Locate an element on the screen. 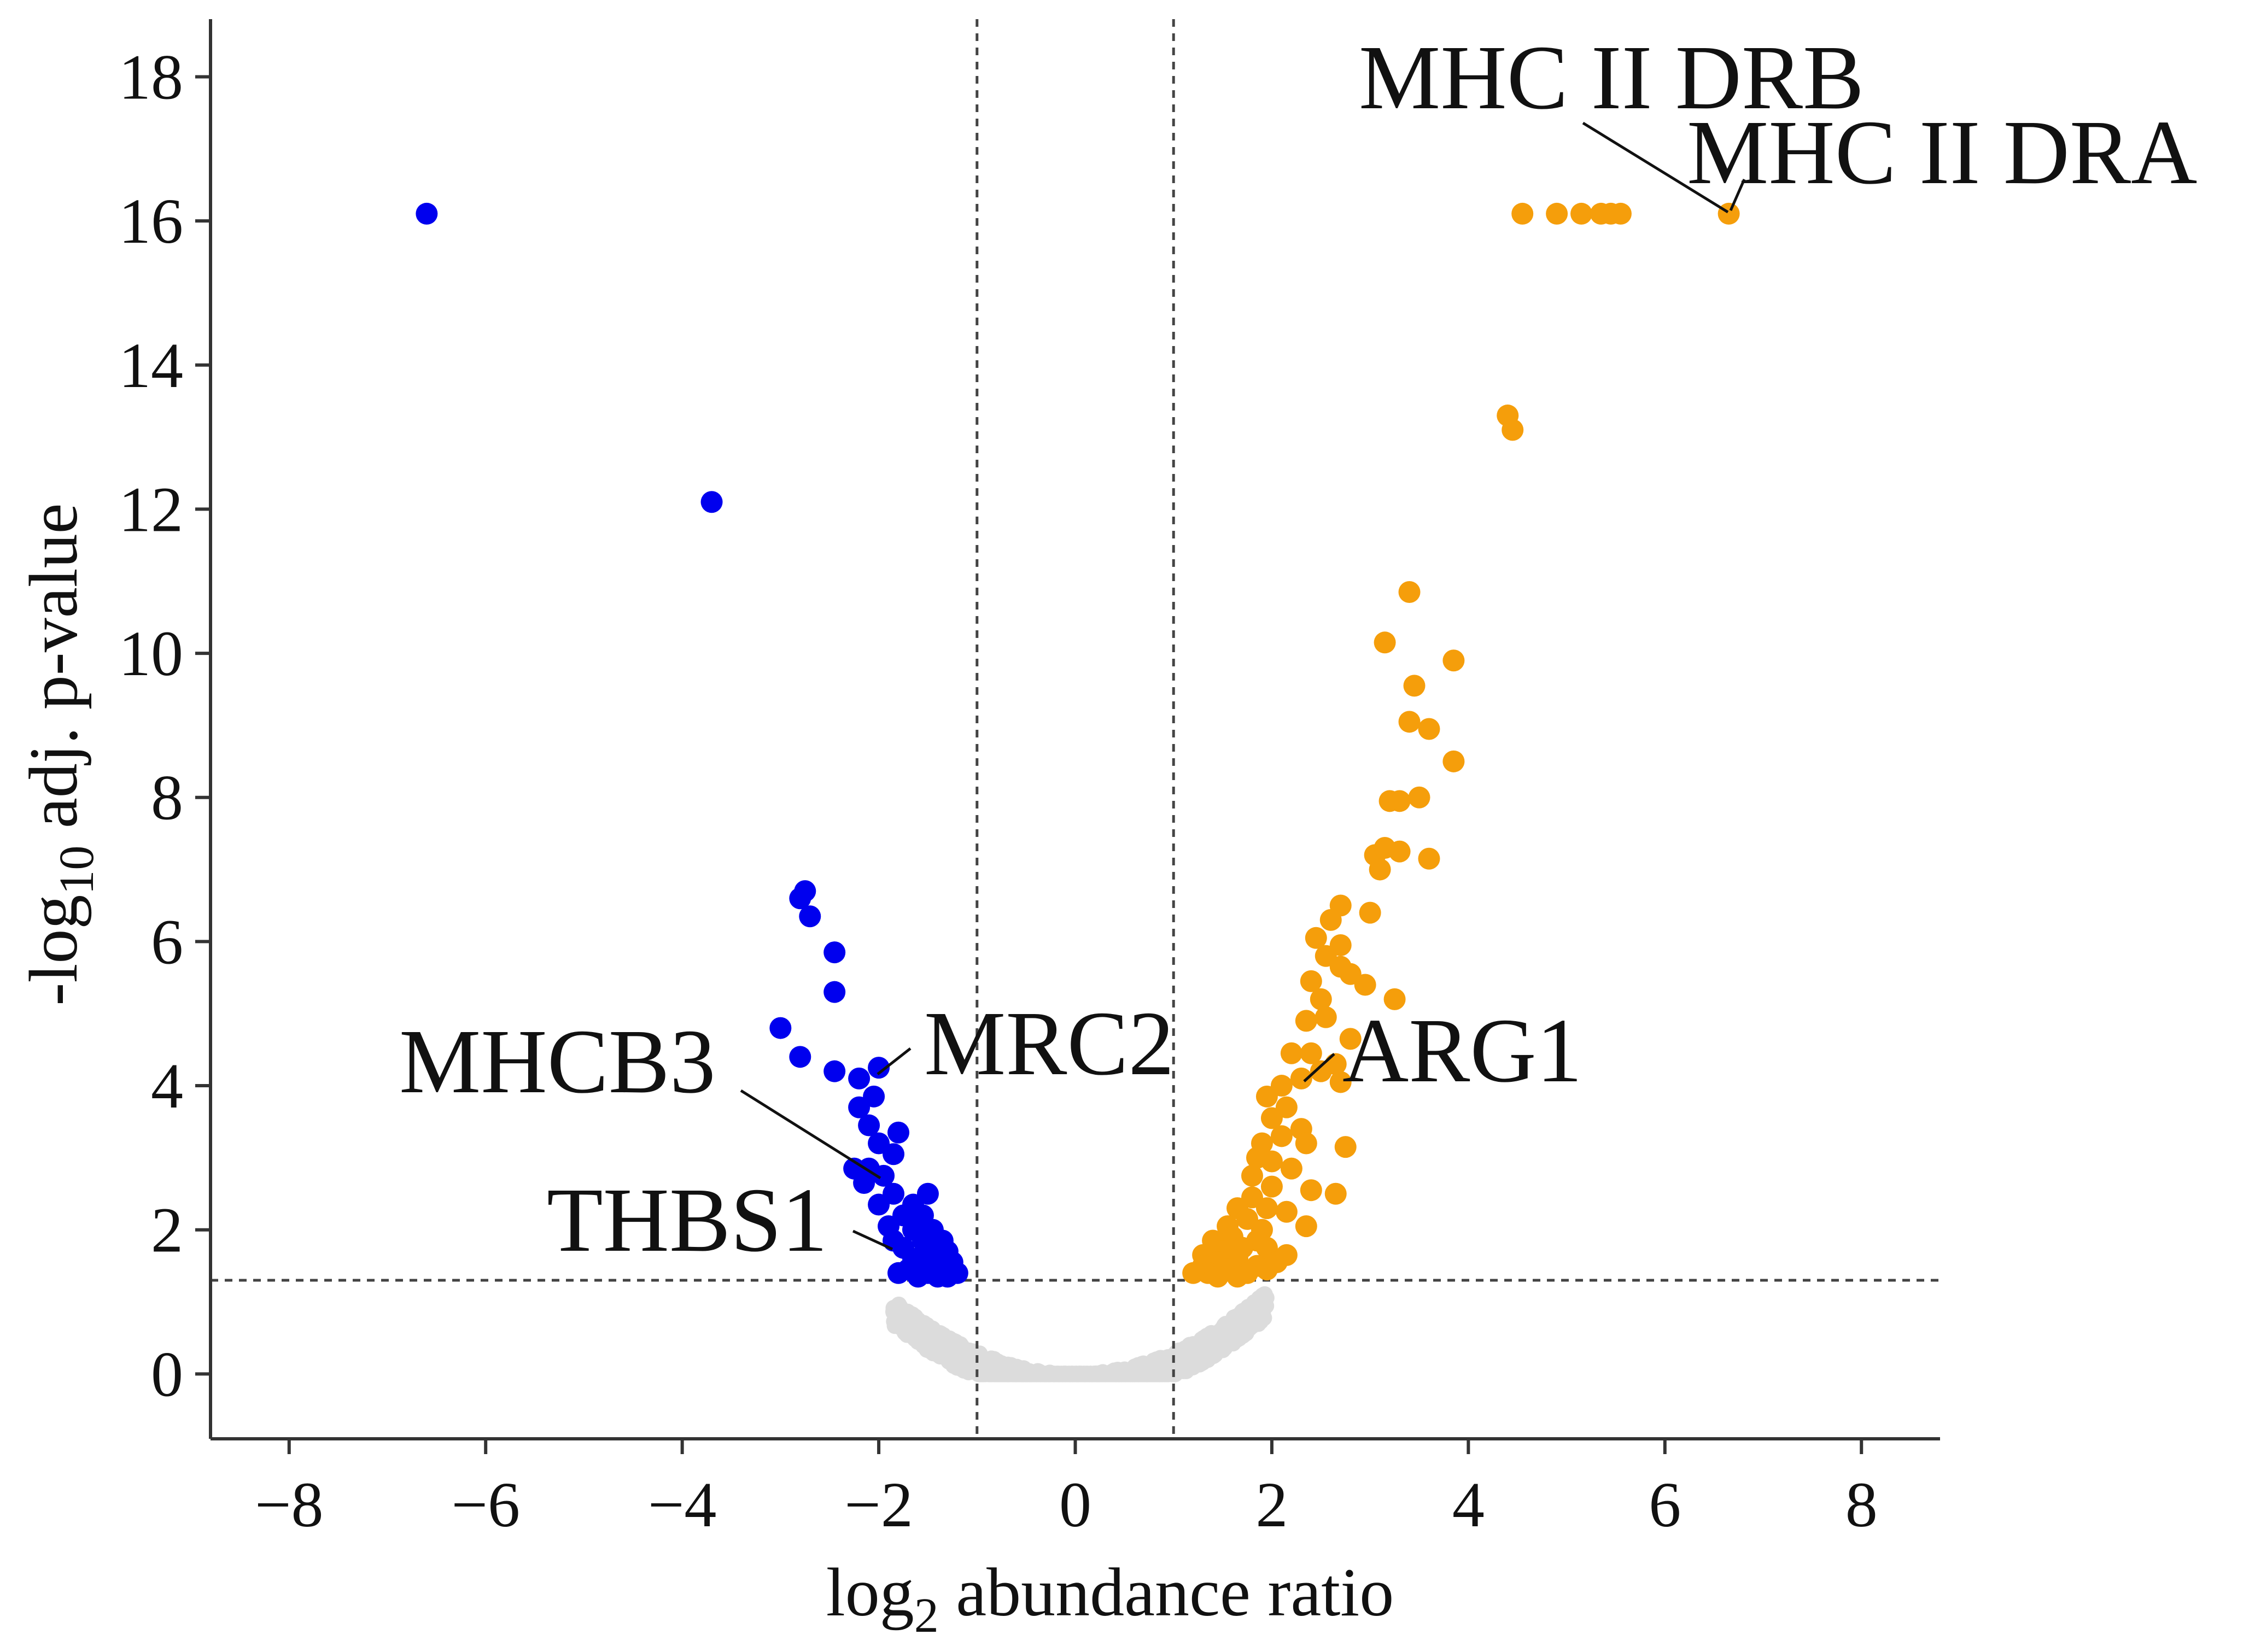  y-axis-title: -log10 adj. p-value is located at coordinates (60, 754).